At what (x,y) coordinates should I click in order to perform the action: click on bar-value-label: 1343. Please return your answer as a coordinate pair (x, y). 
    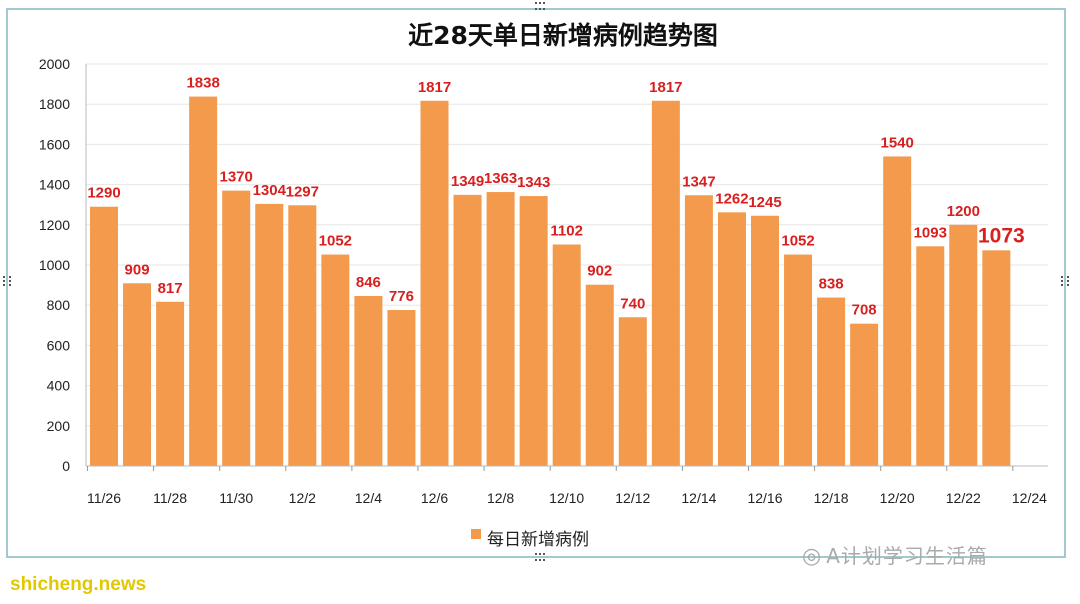
    Looking at the image, I should click on (533, 182).